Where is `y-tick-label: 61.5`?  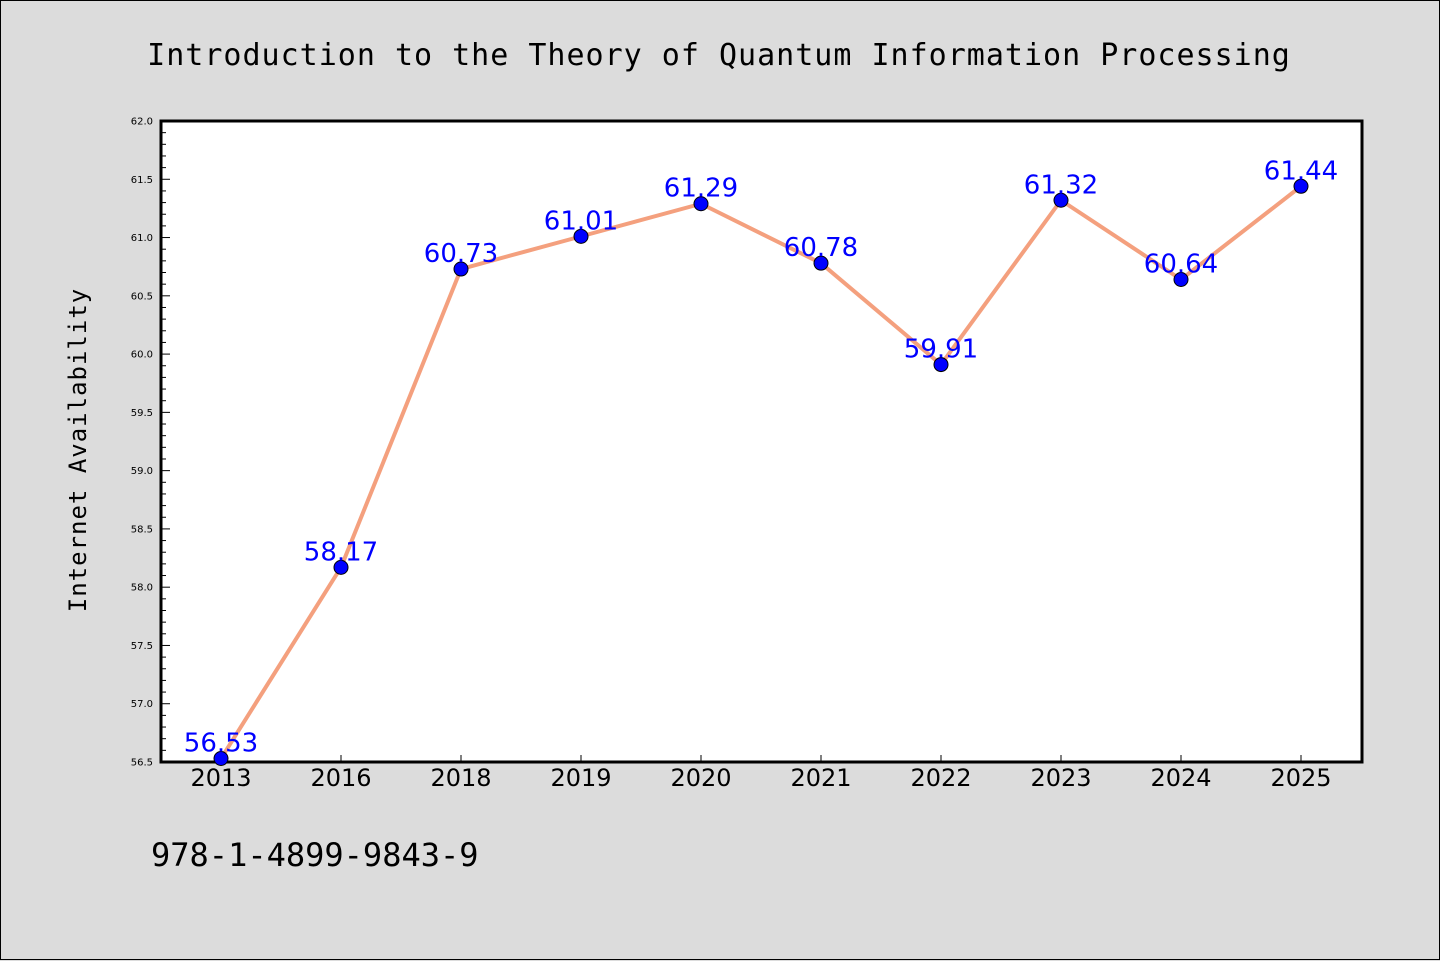 y-tick-label: 61.5 is located at coordinates (142, 180).